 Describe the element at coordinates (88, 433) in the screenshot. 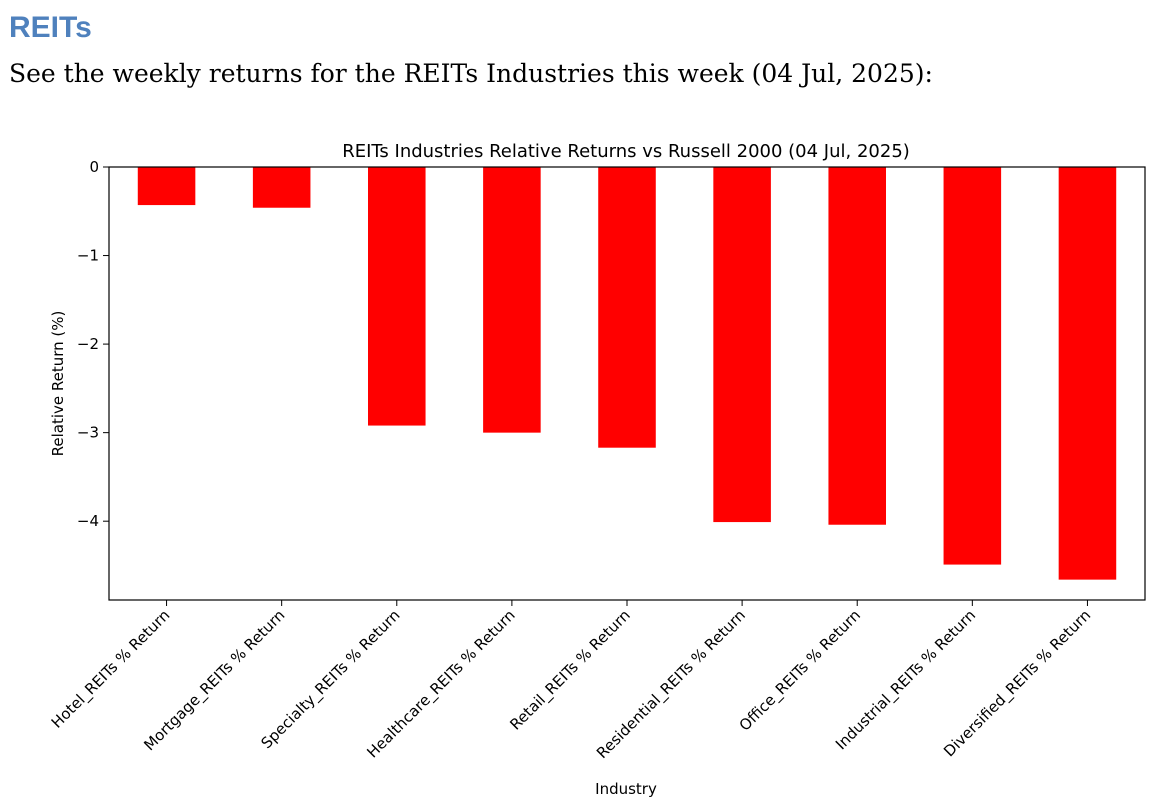

I see `y-tick-label: −3` at that location.